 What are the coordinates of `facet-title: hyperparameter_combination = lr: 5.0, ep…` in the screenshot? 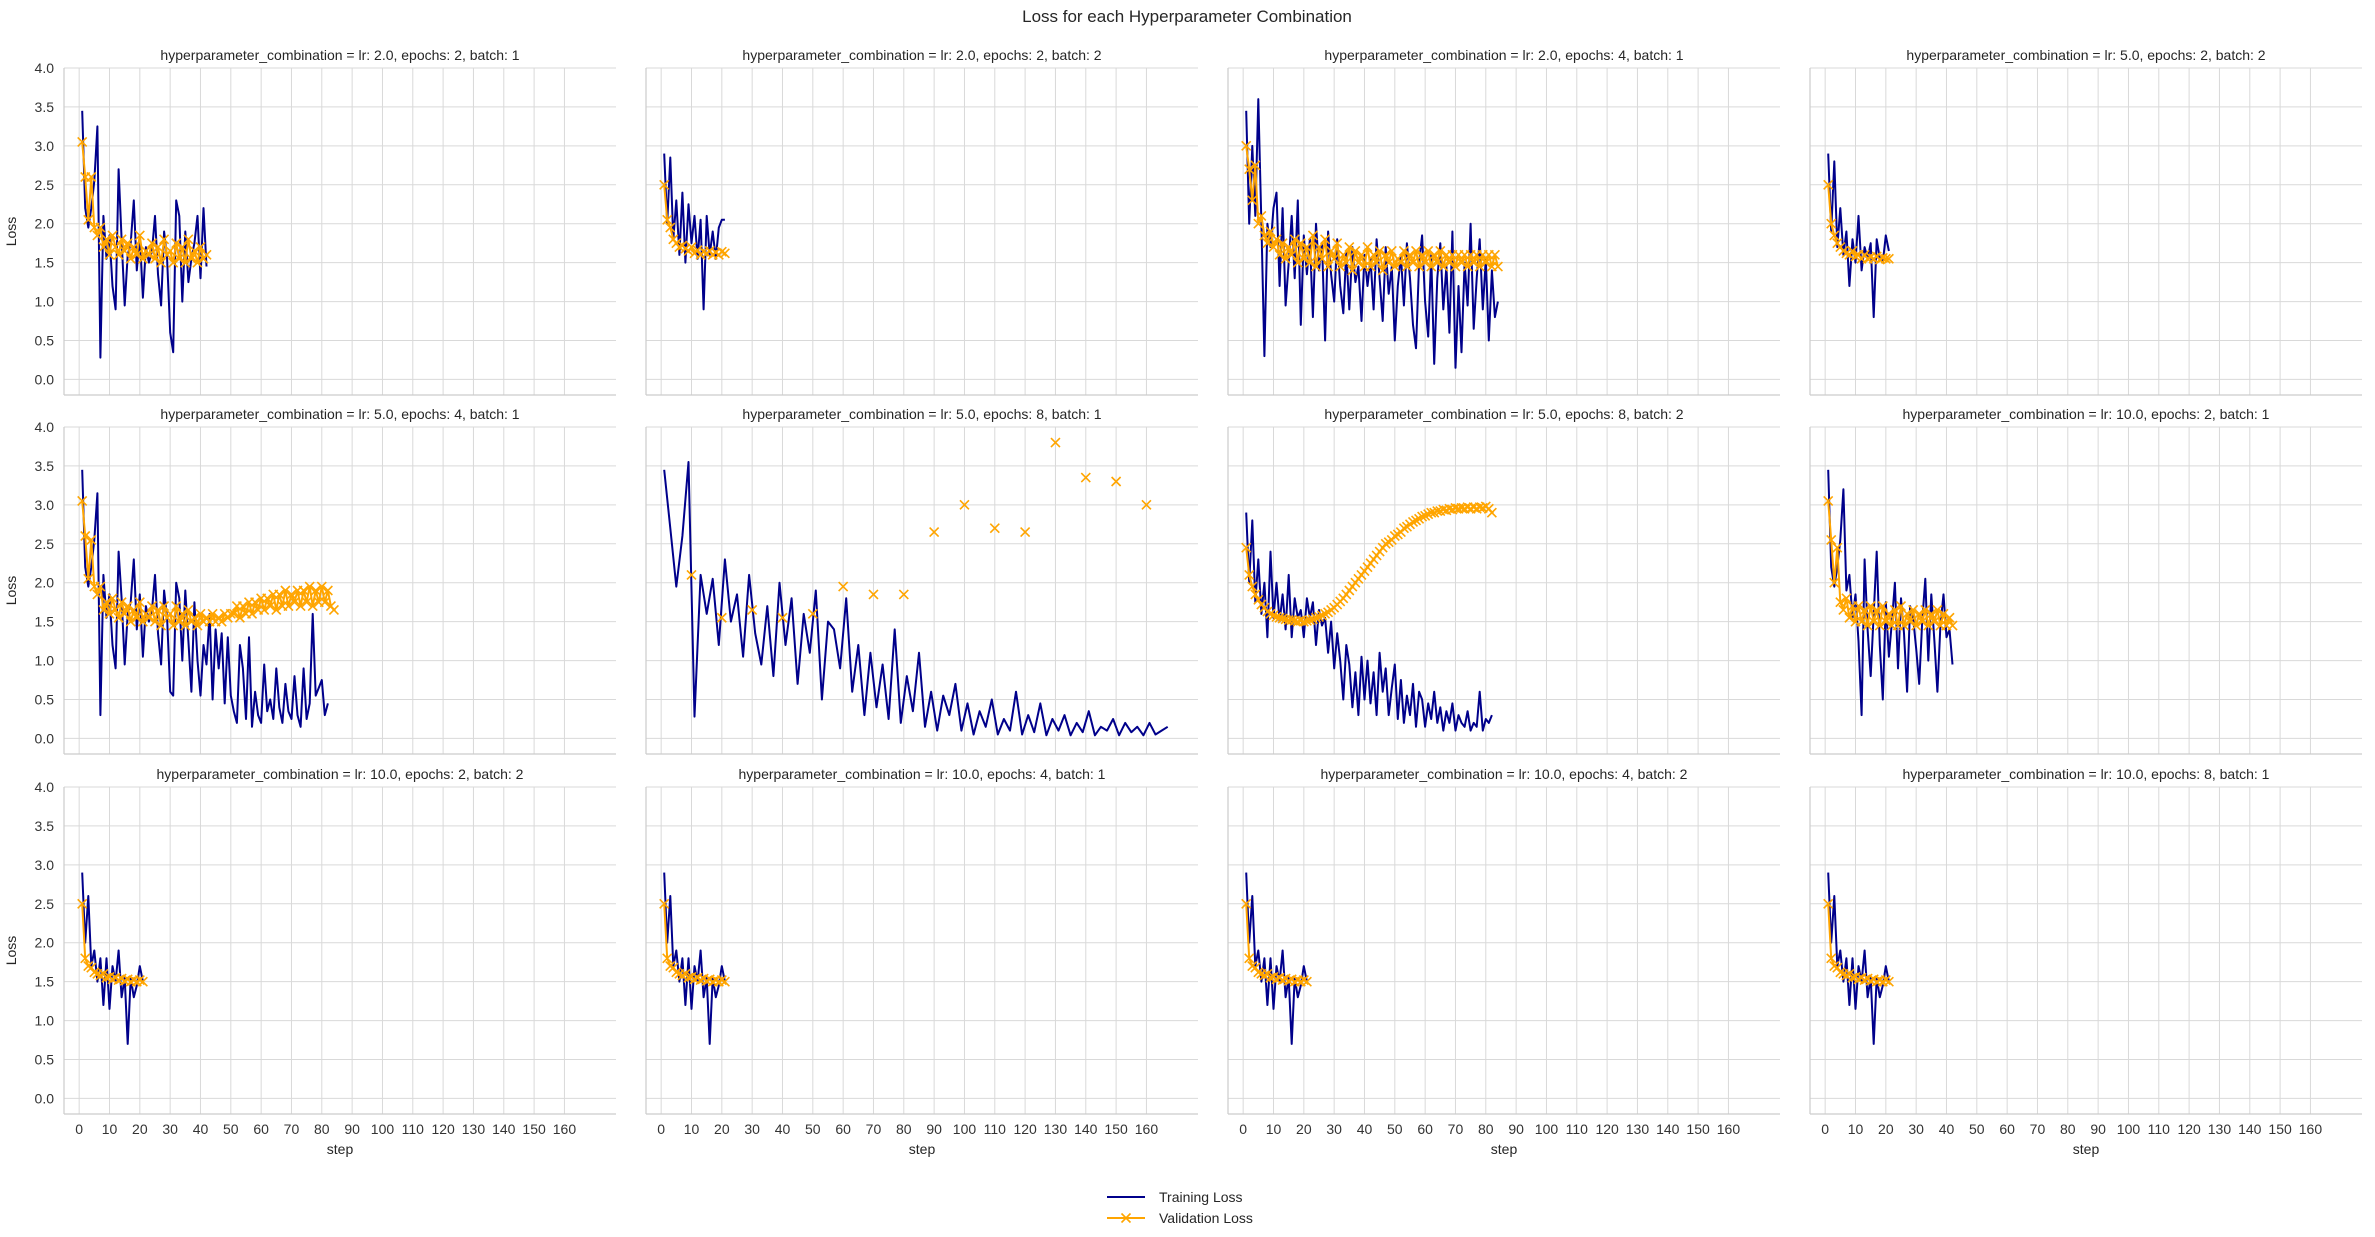 It's located at (921, 414).